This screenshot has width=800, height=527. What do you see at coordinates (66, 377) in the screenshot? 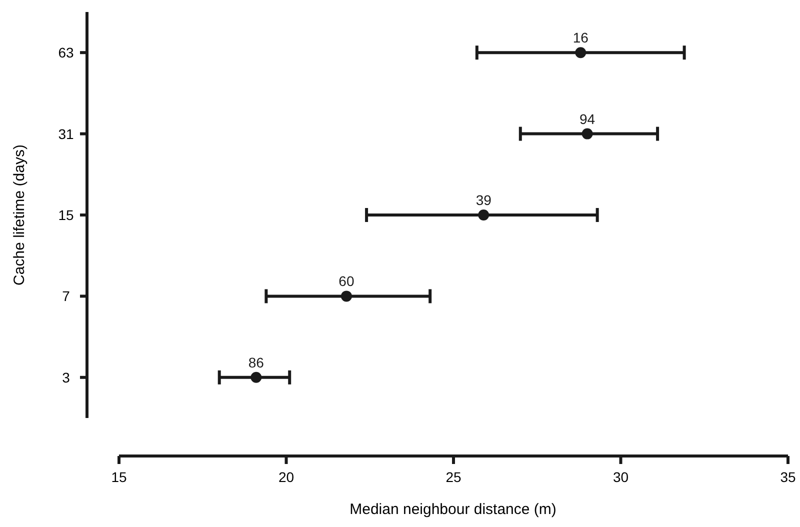
I see `y-tick-label: 3` at bounding box center [66, 377].